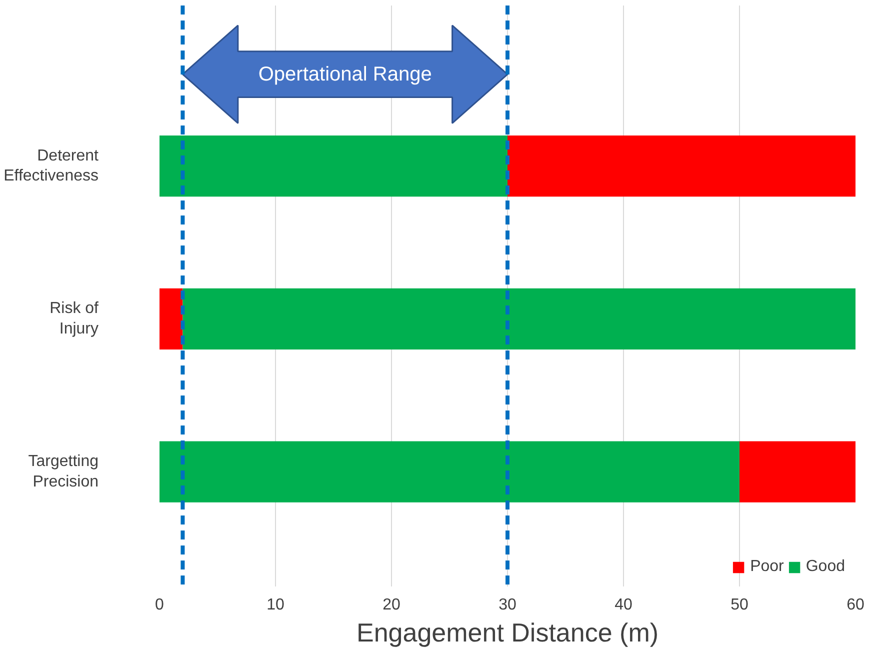 Image resolution: width=891 pixels, height=660 pixels. I want to click on x-tick-label: 0, so click(159, 605).